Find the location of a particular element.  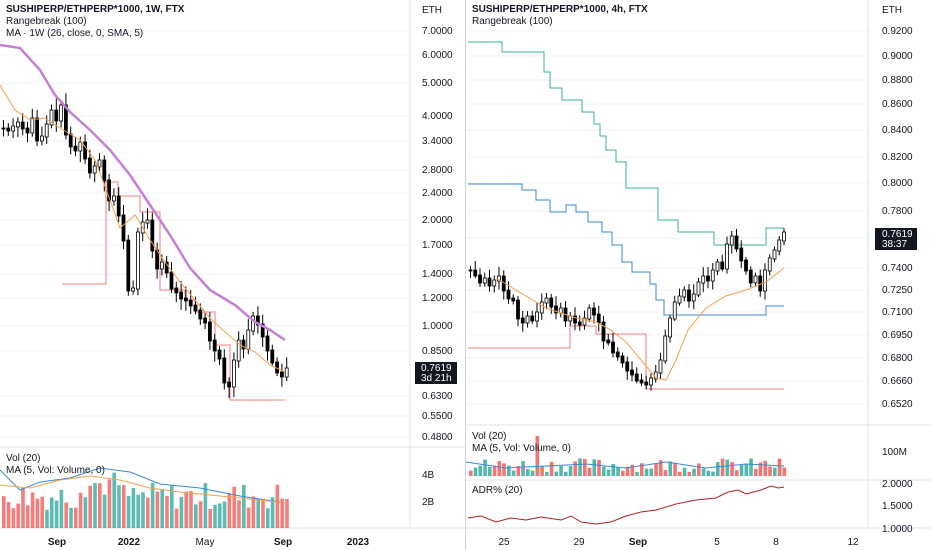

right-adr-title: ADR% (20) is located at coordinates (497, 490).